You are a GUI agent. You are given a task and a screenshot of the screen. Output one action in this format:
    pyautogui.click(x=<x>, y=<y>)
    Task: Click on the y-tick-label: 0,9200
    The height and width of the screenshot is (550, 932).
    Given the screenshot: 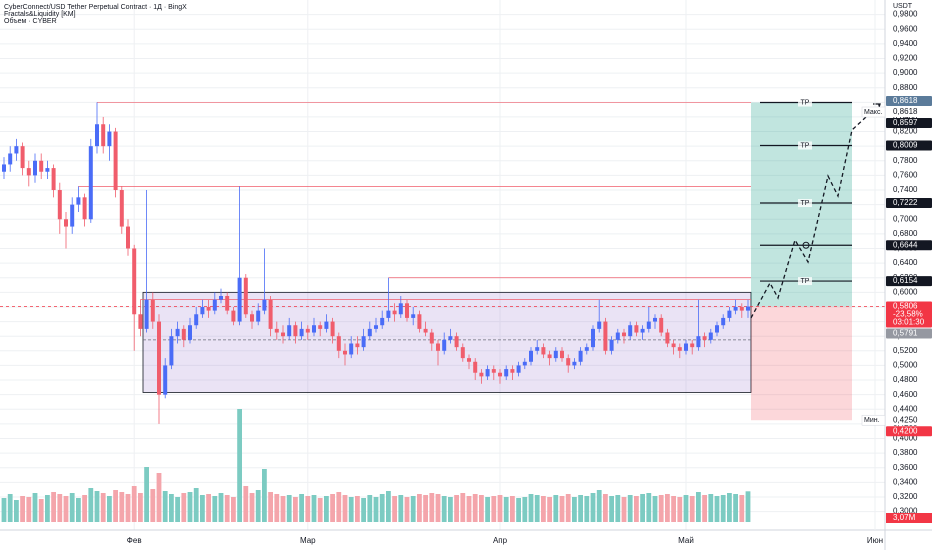 What is the action you would take?
    pyautogui.click(x=905, y=58)
    